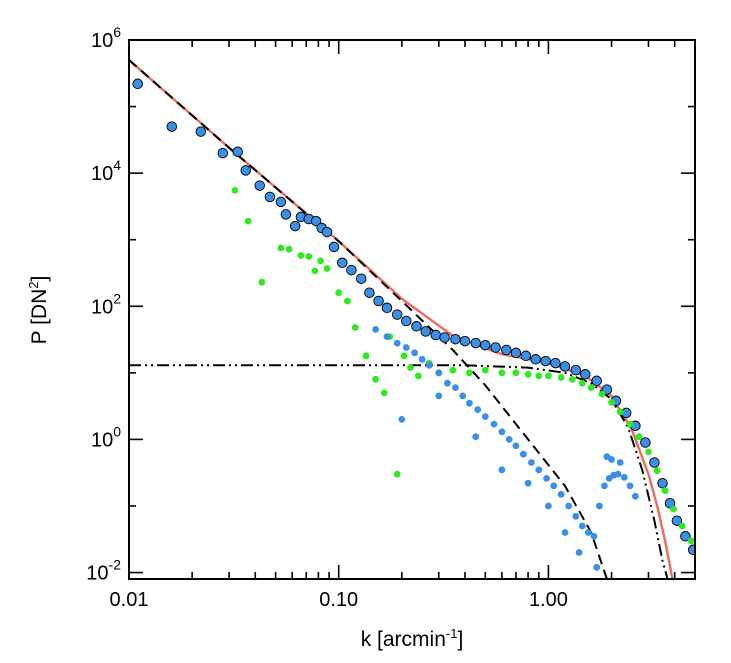  What do you see at coordinates (129, 600) in the screenshot?
I see `x-tick-label-0: 0.01` at bounding box center [129, 600].